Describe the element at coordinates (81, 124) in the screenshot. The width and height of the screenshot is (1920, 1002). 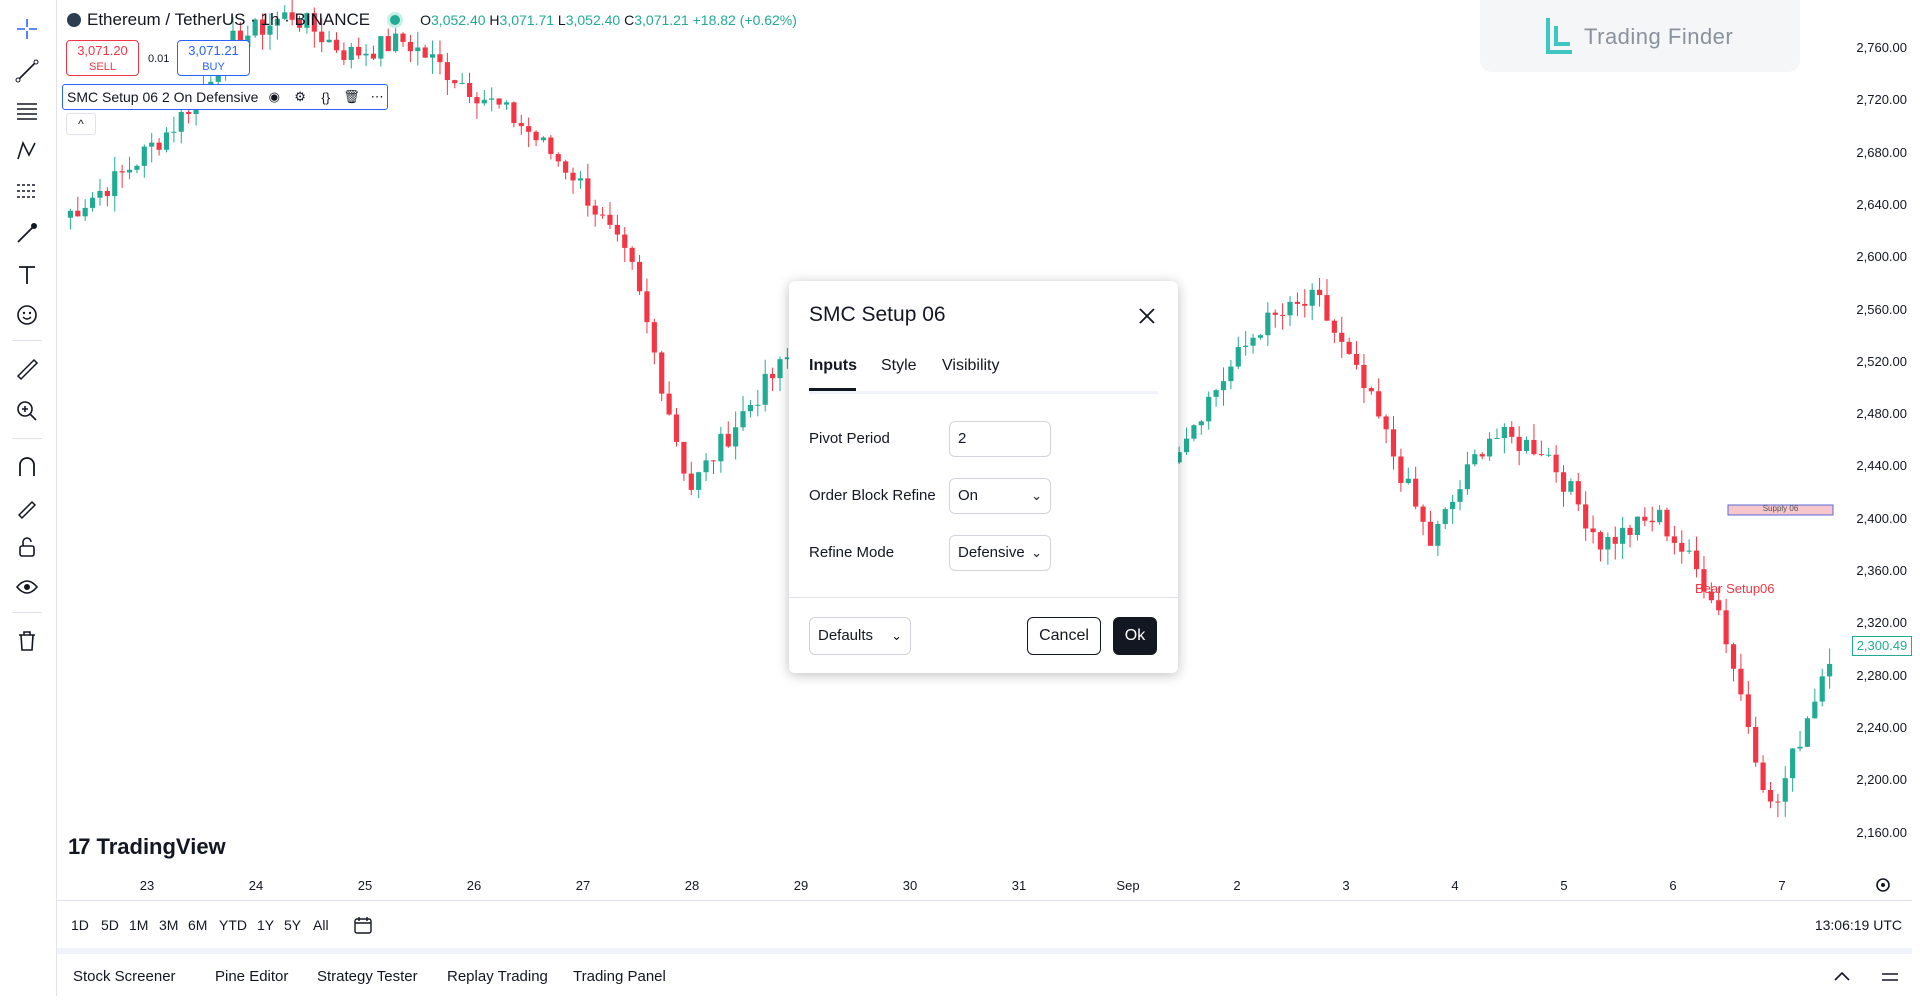
I see `collapse-legend-button: ^` at that location.